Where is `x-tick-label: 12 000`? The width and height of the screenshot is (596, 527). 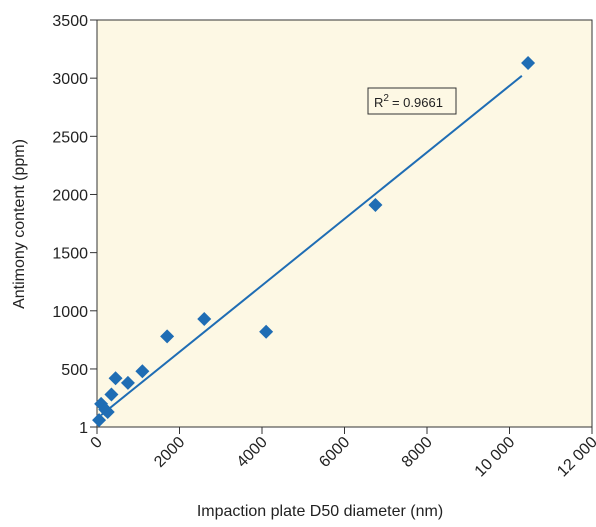
x-tick-label: 12 000 is located at coordinates (575, 457).